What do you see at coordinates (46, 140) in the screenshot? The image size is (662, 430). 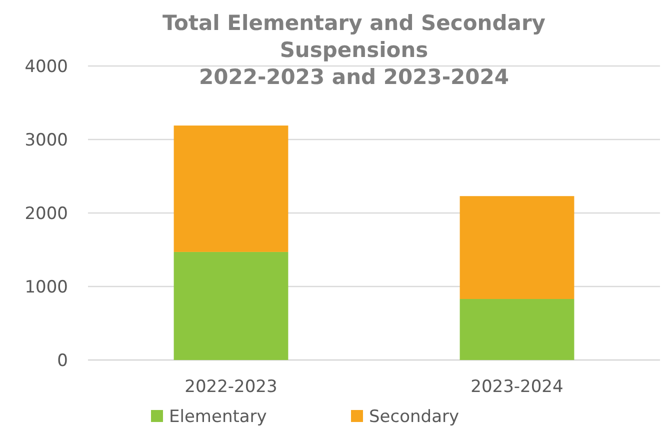 I see `y-tick-label: 3000` at bounding box center [46, 140].